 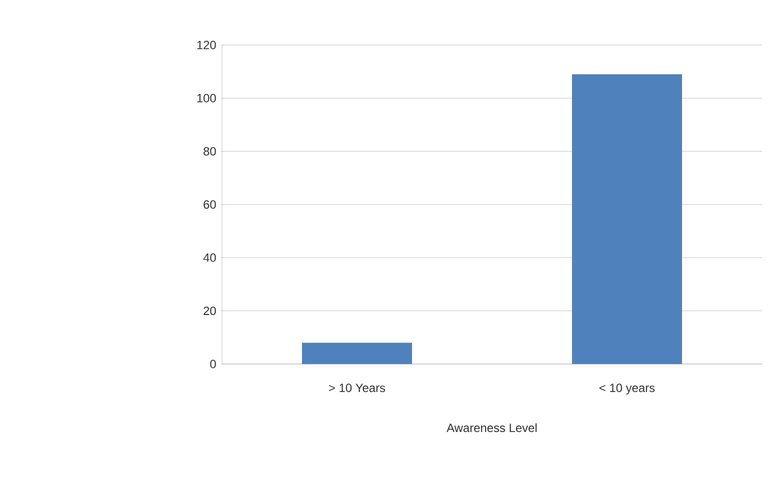 I want to click on y-tick-label: 40, so click(x=209, y=257).